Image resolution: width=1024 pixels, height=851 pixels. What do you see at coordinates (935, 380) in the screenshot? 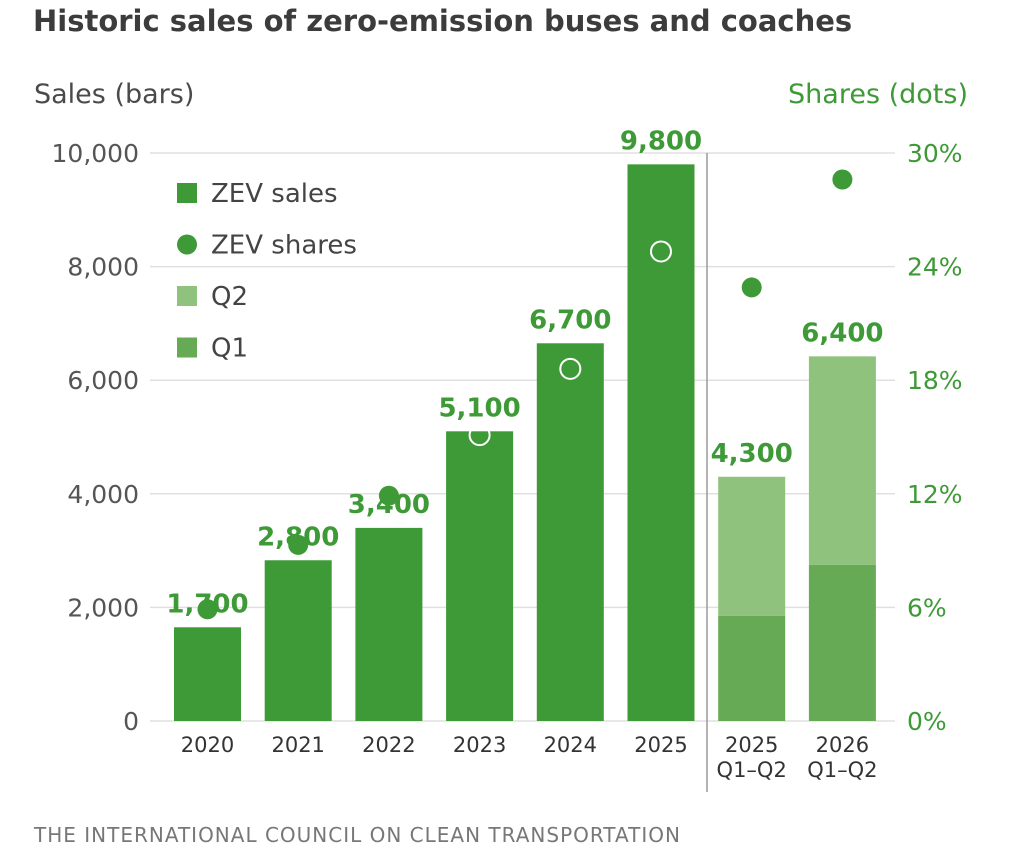
I see `right-tick-label: 18%` at bounding box center [935, 380].